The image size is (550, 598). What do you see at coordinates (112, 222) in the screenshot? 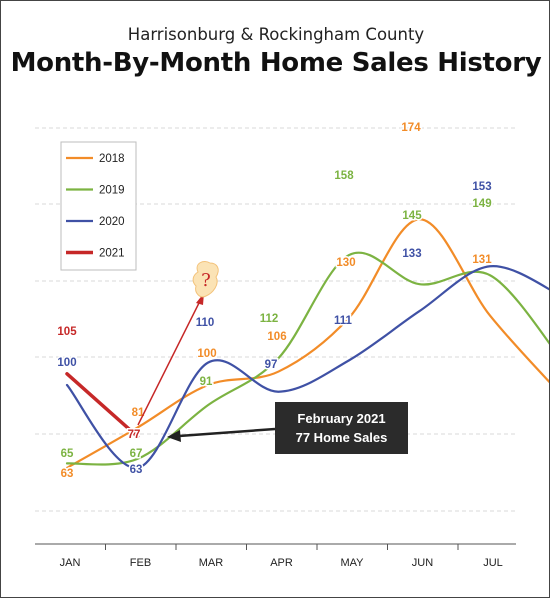
I see `legend-label-2020: 2020` at bounding box center [112, 222].